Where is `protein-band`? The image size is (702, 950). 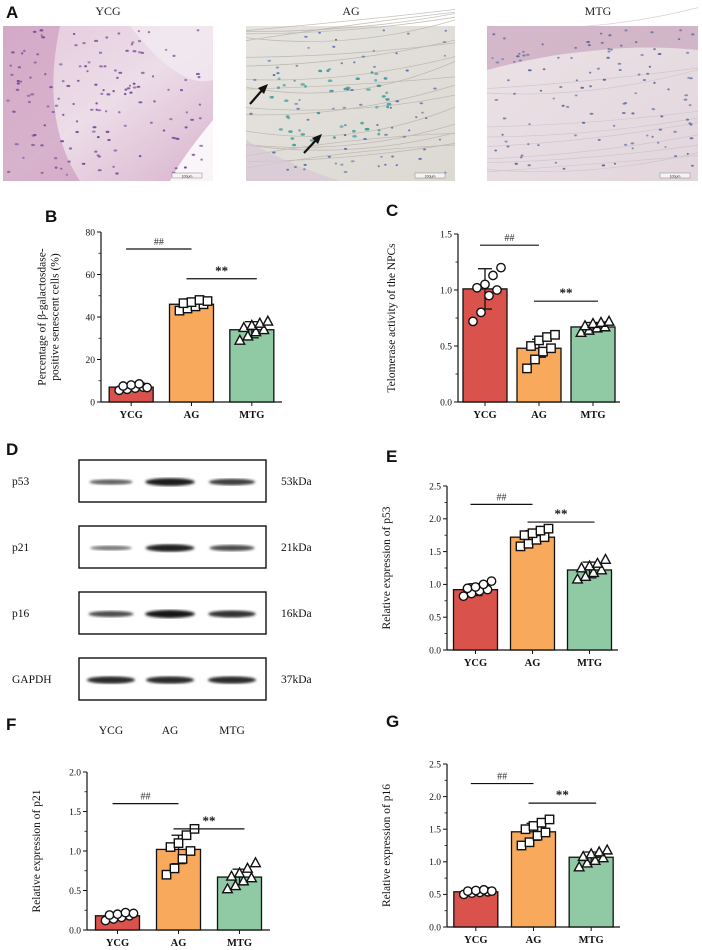 protein-band is located at coordinates (170, 548).